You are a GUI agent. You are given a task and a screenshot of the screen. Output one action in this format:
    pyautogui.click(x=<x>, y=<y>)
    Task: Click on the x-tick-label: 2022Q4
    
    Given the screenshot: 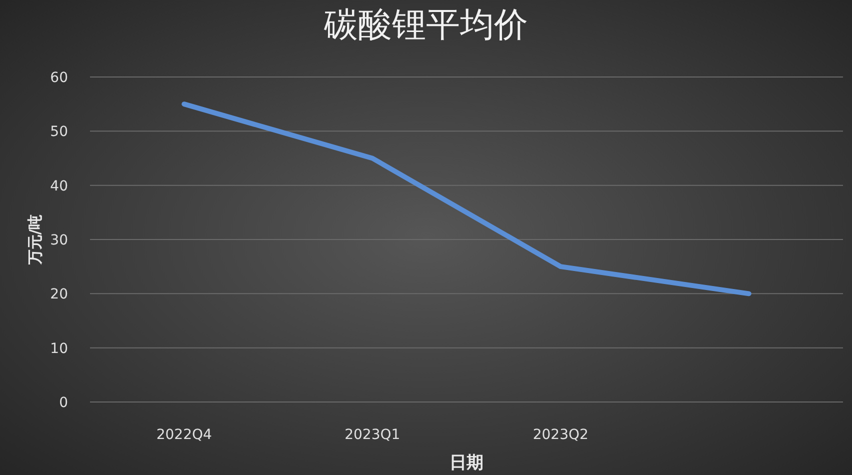 What is the action you would take?
    pyautogui.click(x=184, y=435)
    